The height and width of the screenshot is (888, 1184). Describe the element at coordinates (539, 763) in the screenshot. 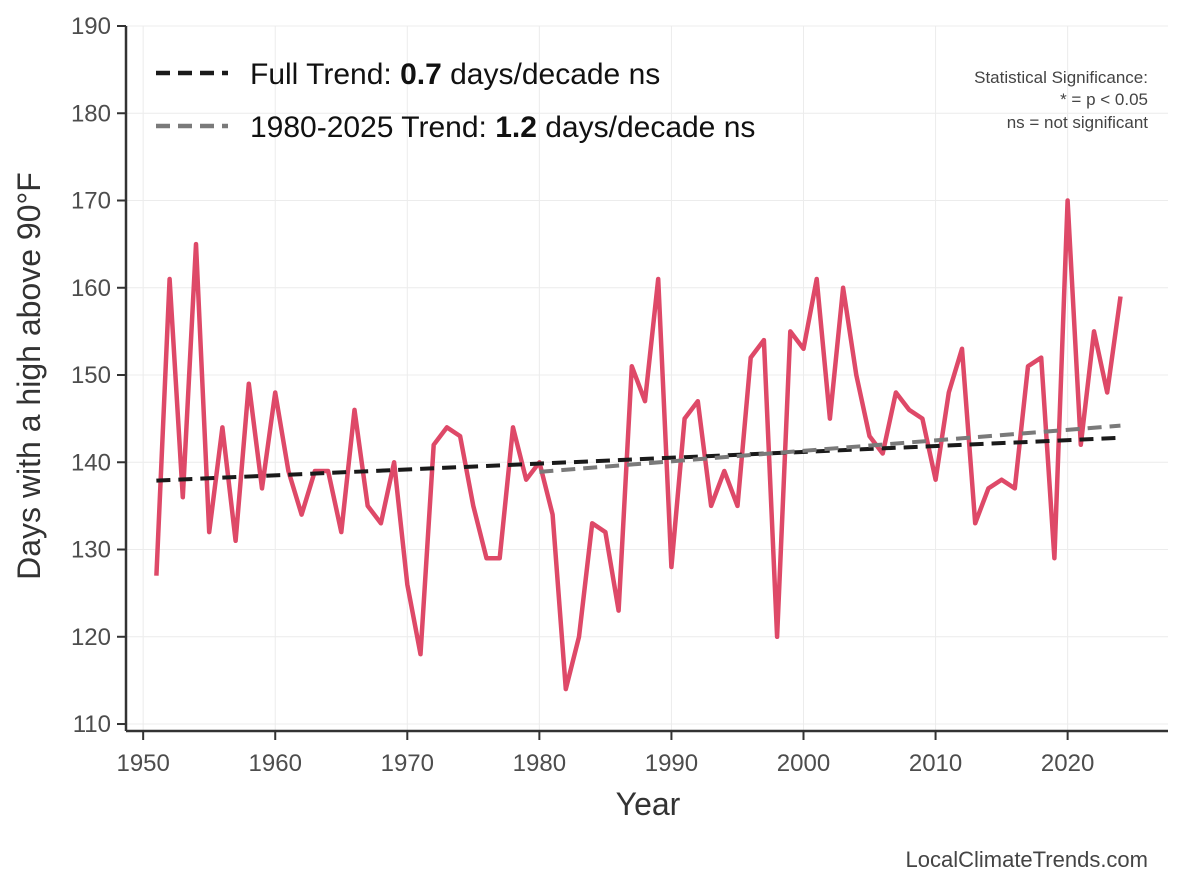

I see `x-tick-label: 1980` at that location.